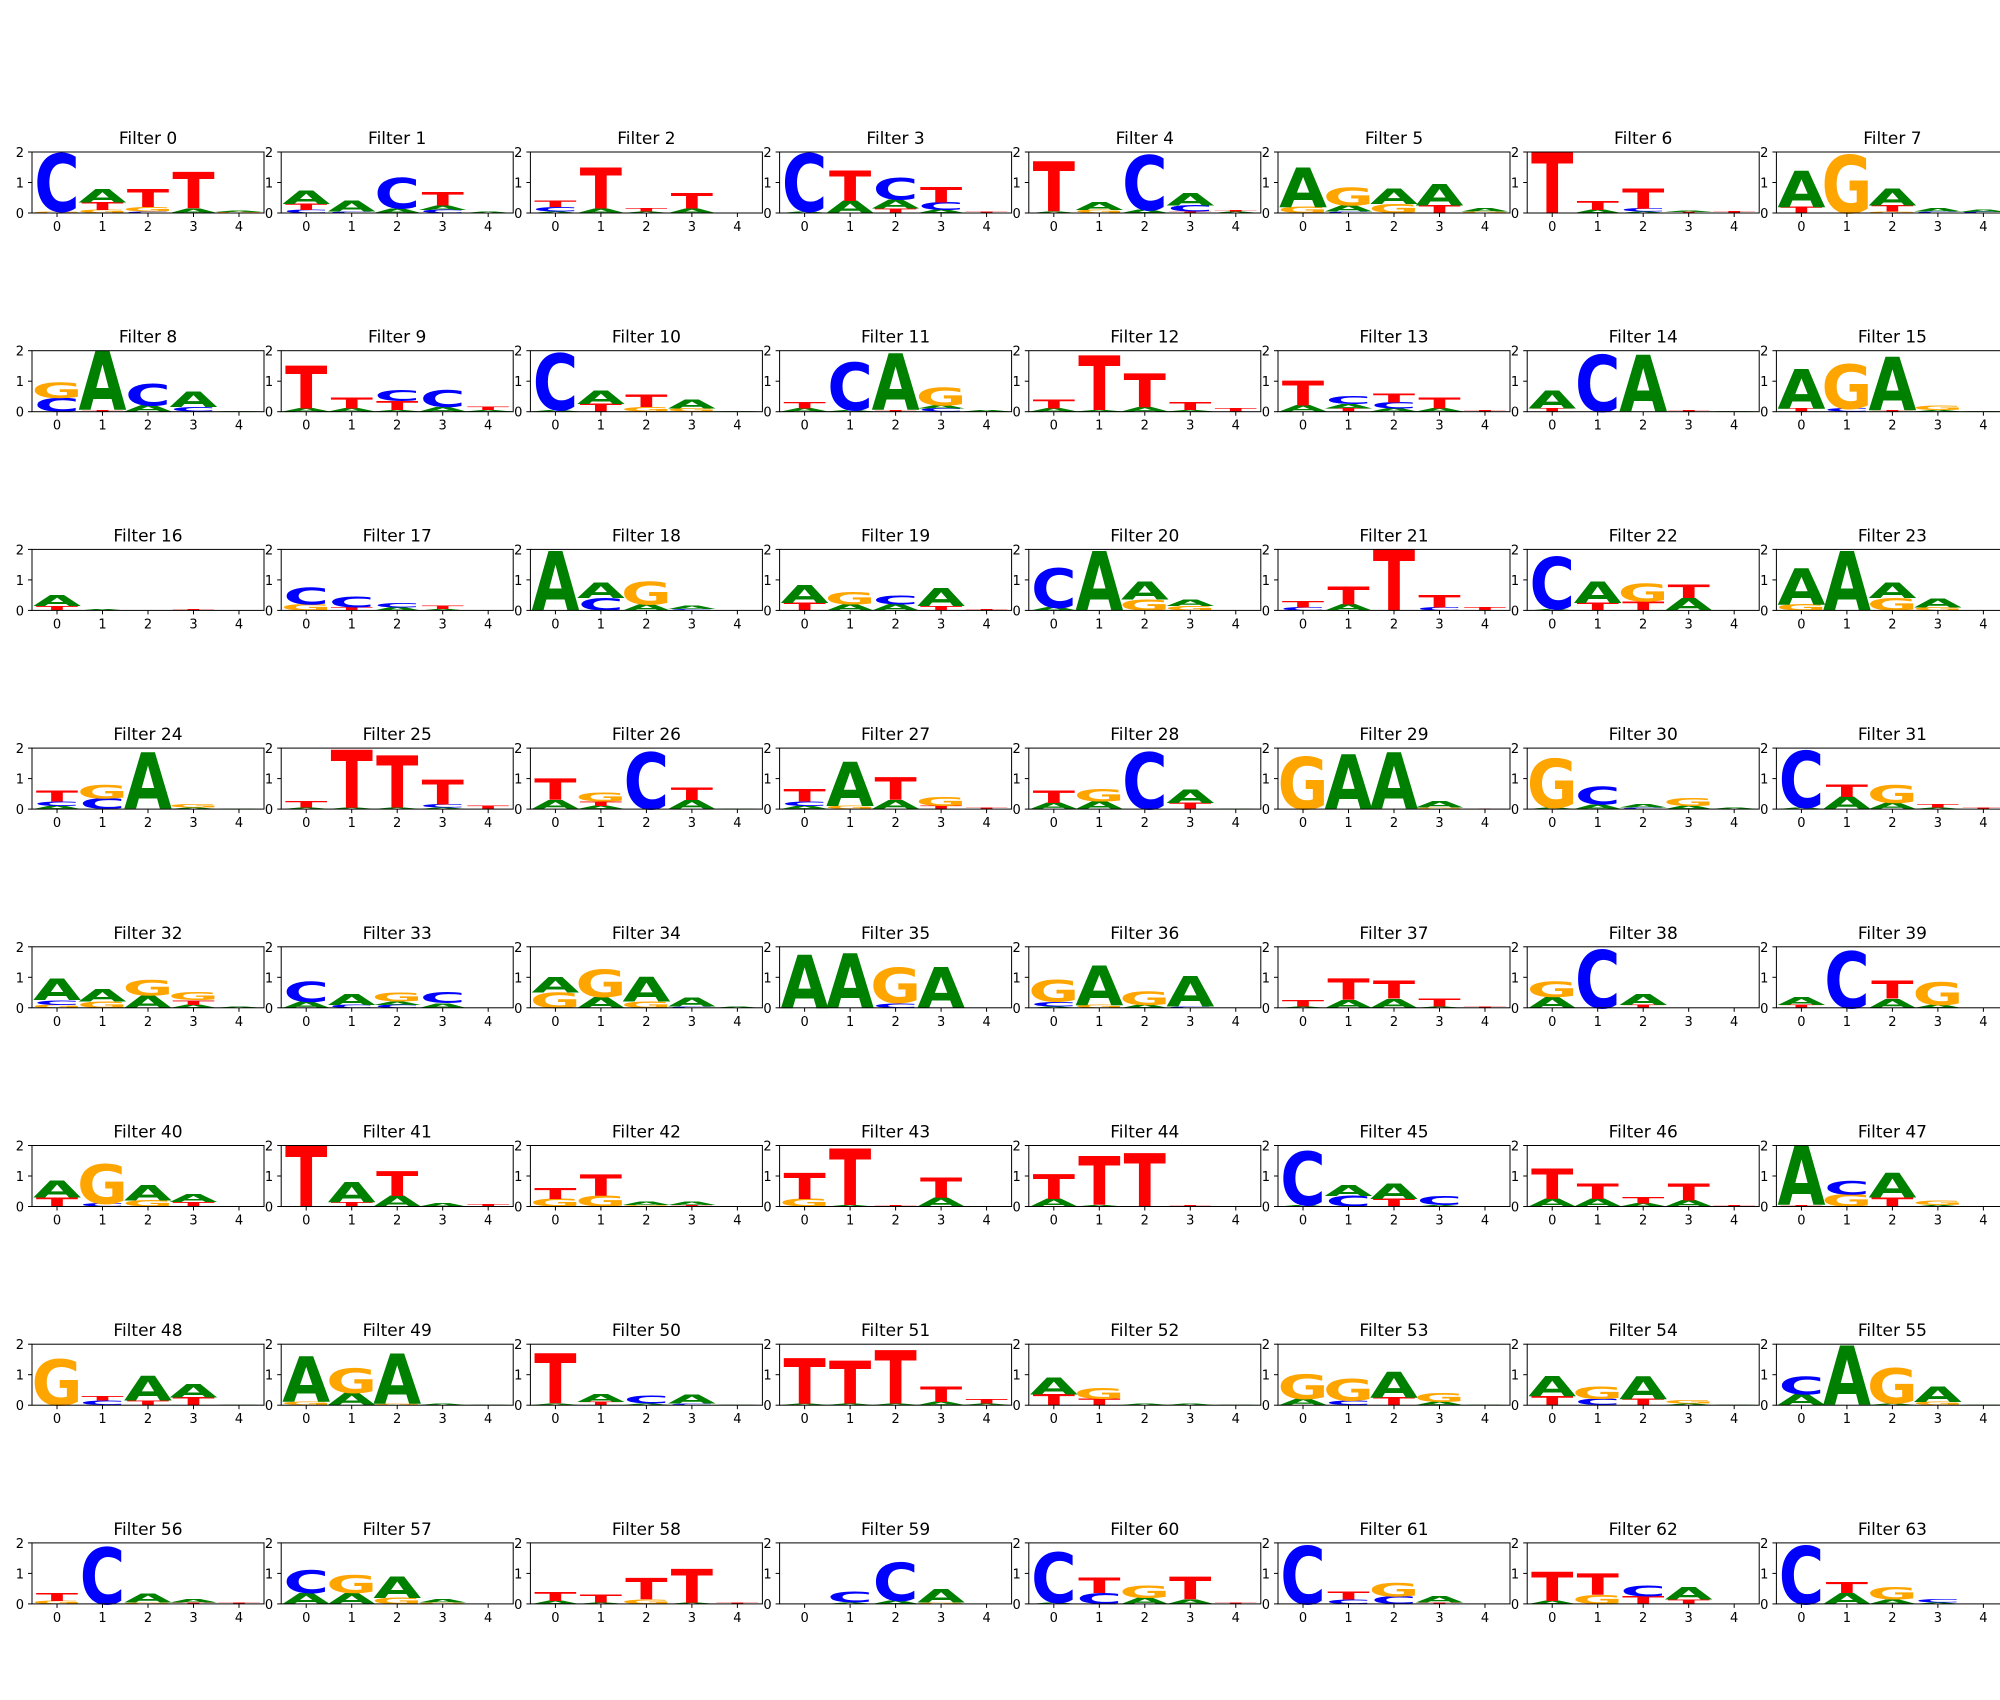  What do you see at coordinates (1393, 338) in the screenshot?
I see `panel-title: Filter 13` at bounding box center [1393, 338].